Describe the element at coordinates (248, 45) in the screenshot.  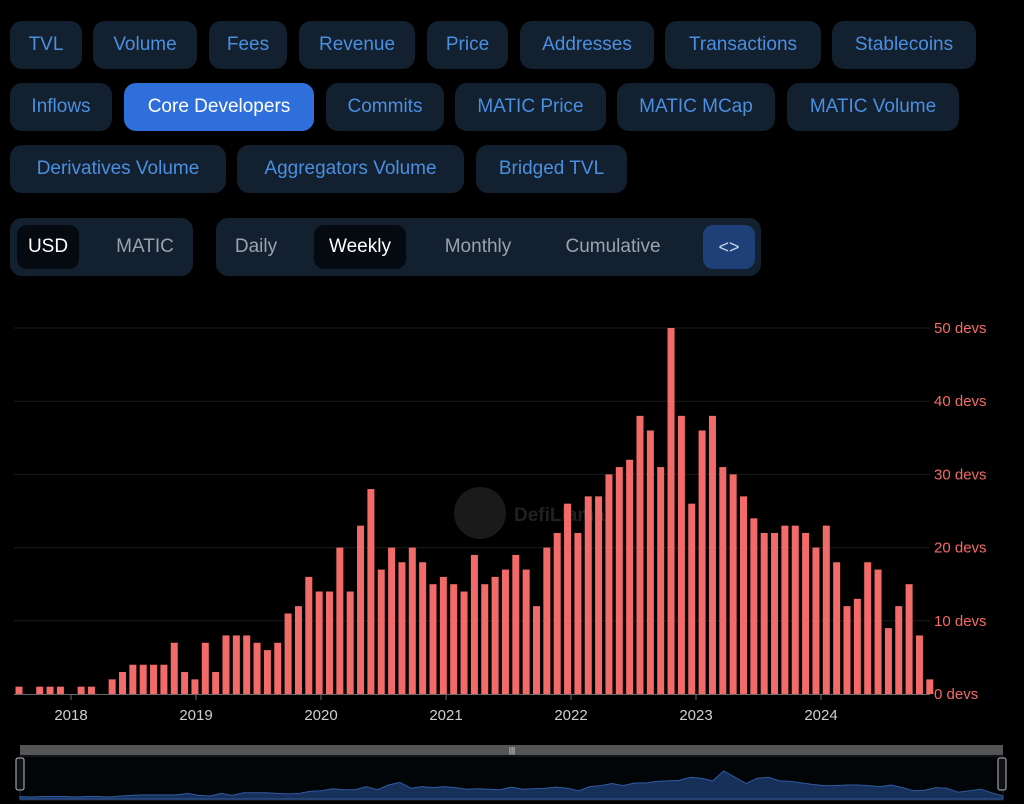
I see `tab-fees: Fees` at that location.